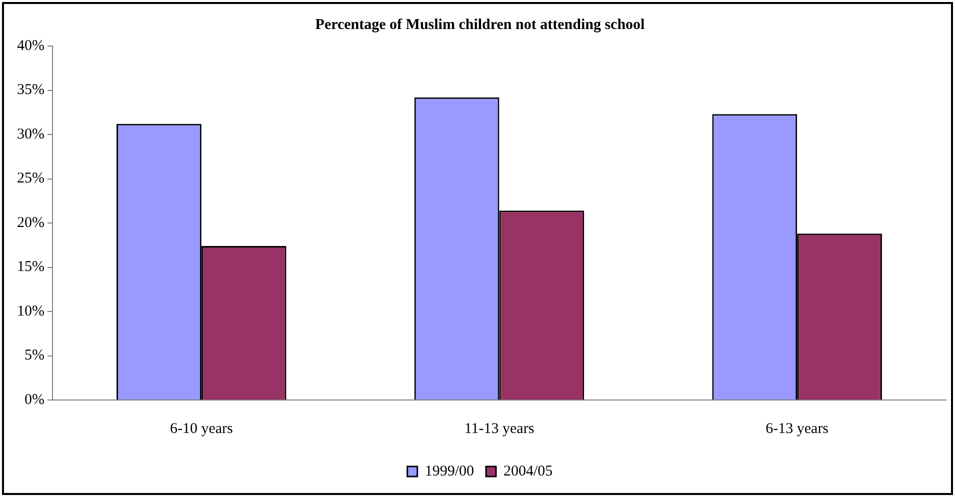 The width and height of the screenshot is (955, 497). I want to click on y-tick-label: 30%, so click(30, 134).